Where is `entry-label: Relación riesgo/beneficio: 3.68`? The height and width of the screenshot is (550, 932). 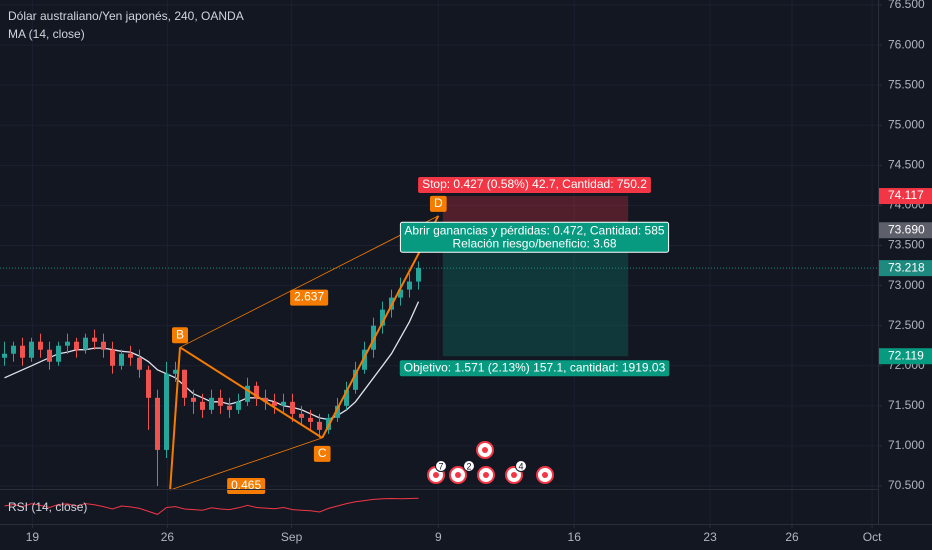
entry-label: Relación riesgo/beneficio: 3.68 is located at coordinates (534, 243).